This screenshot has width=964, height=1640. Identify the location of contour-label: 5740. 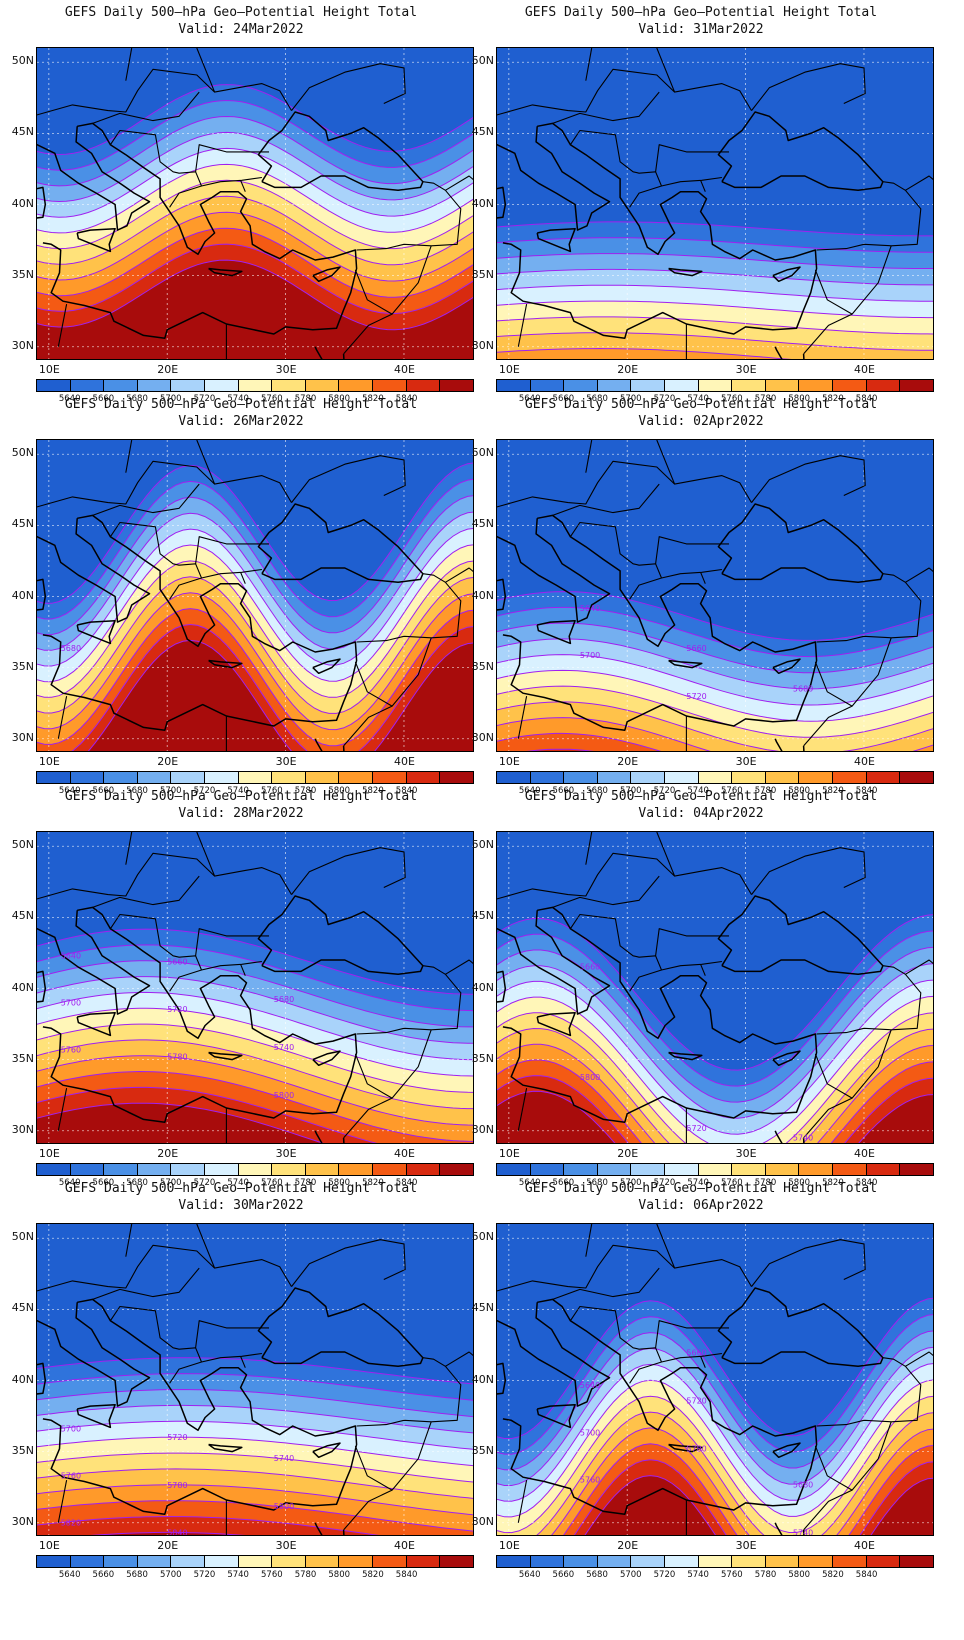
(803, 1532).